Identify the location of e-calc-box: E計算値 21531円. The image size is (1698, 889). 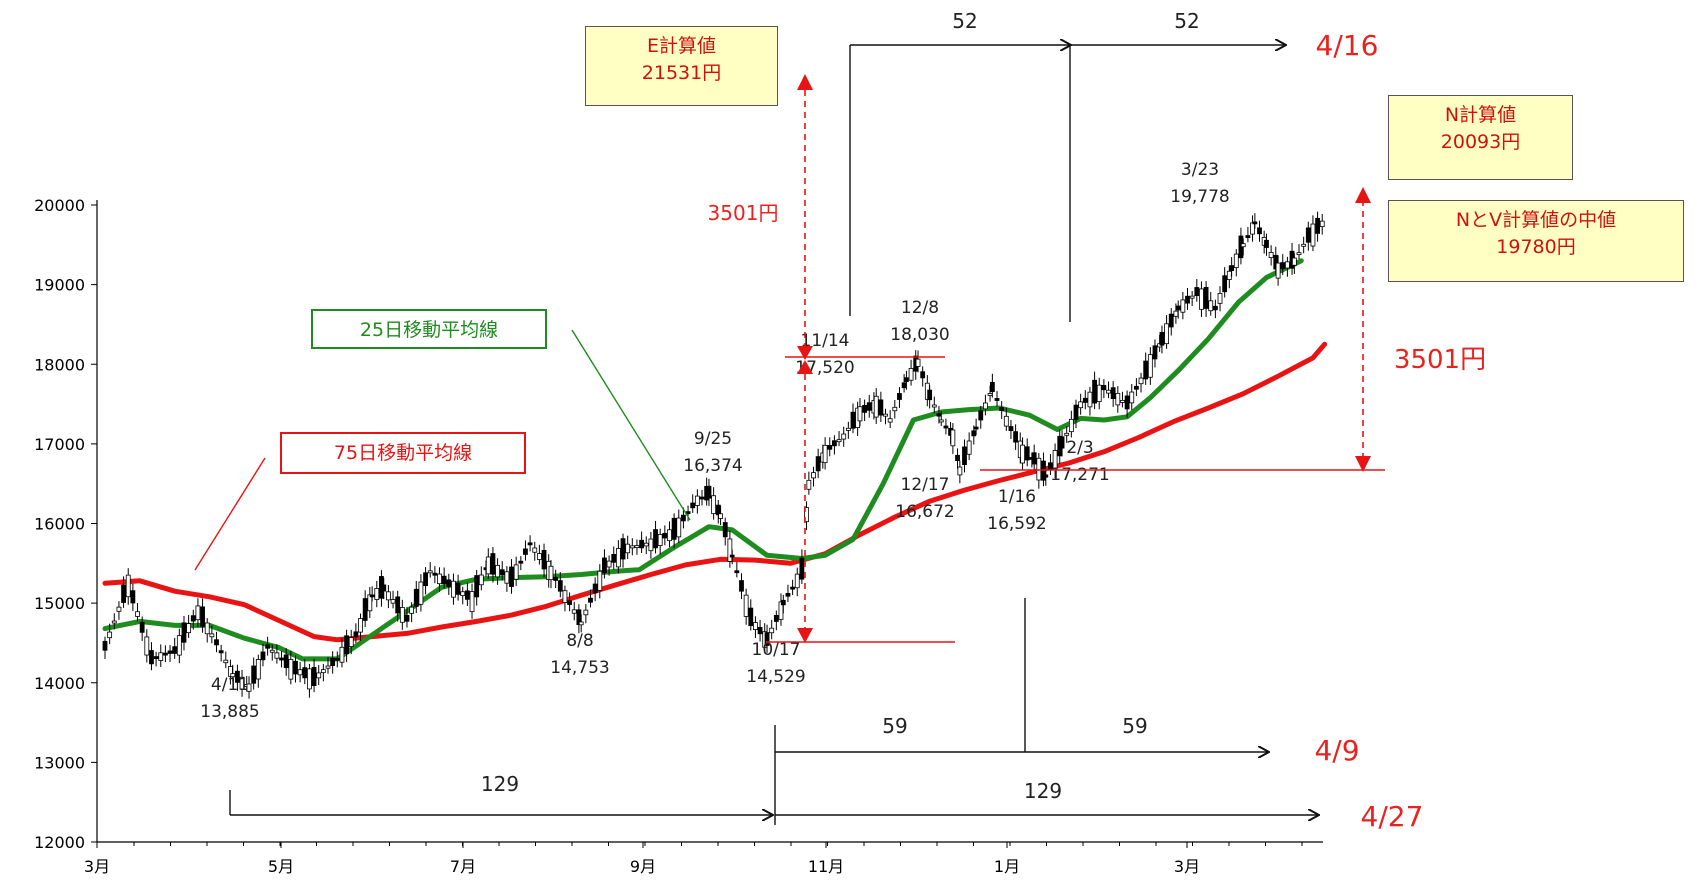
(681, 66).